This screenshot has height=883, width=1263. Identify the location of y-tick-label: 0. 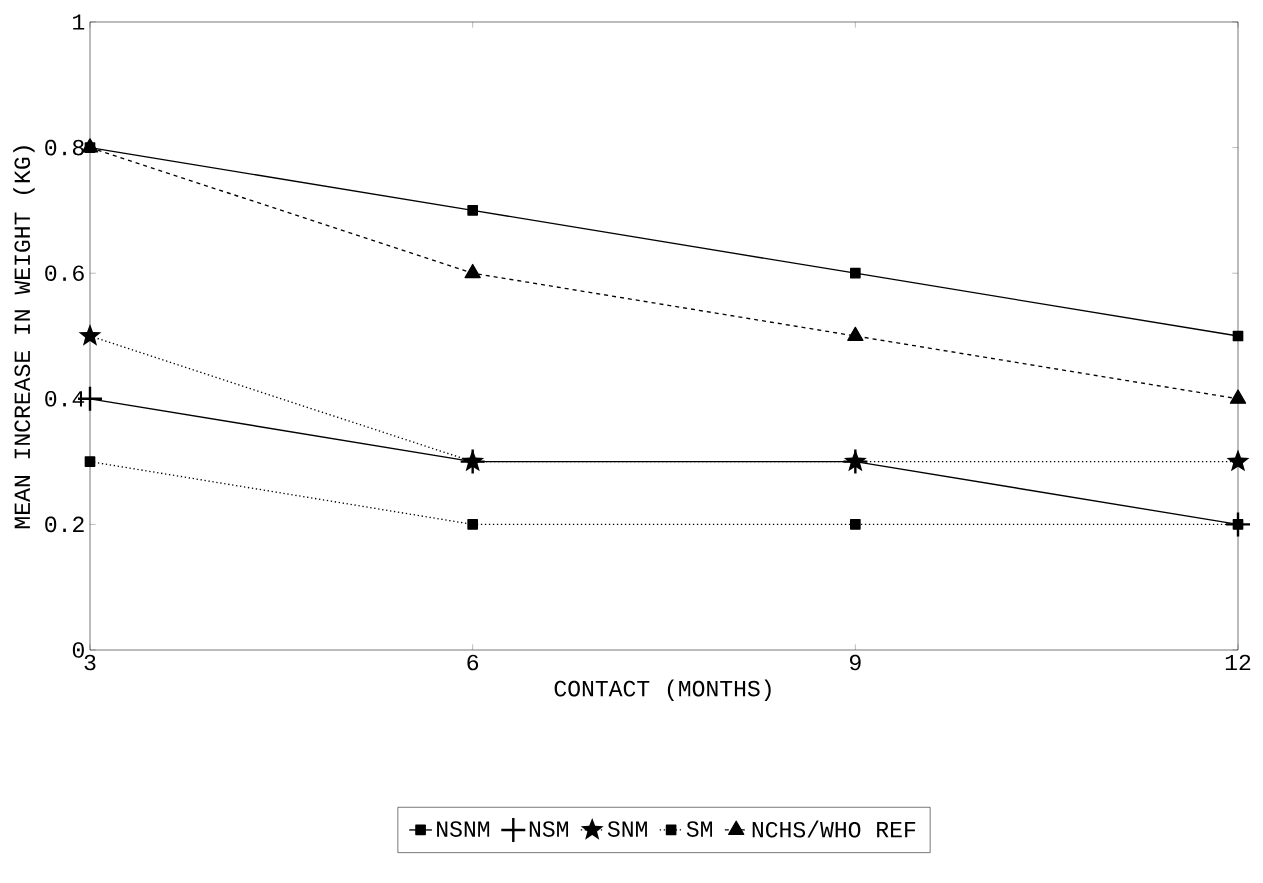
(78, 650).